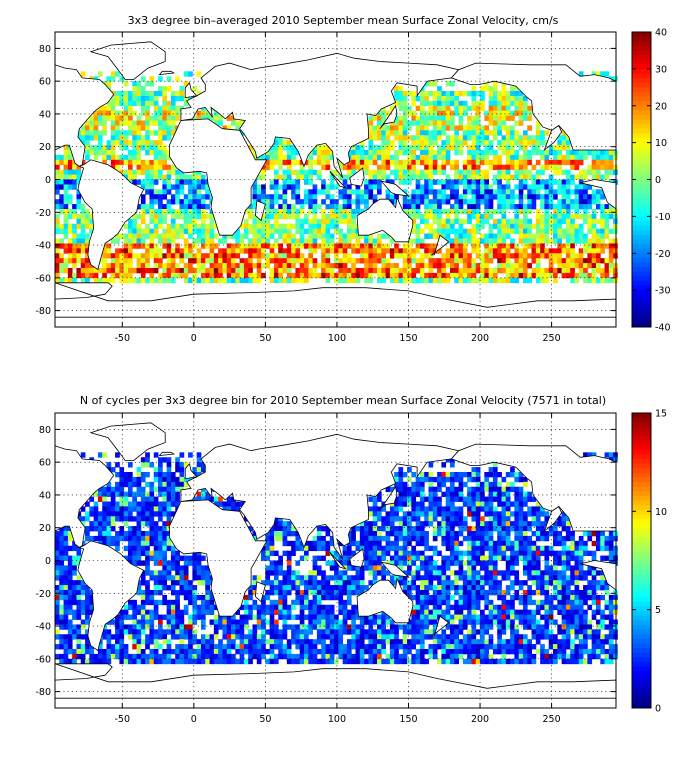 The height and width of the screenshot is (760, 696). Describe the element at coordinates (45, 147) in the screenshot. I see `y-tick-label: 20` at that location.